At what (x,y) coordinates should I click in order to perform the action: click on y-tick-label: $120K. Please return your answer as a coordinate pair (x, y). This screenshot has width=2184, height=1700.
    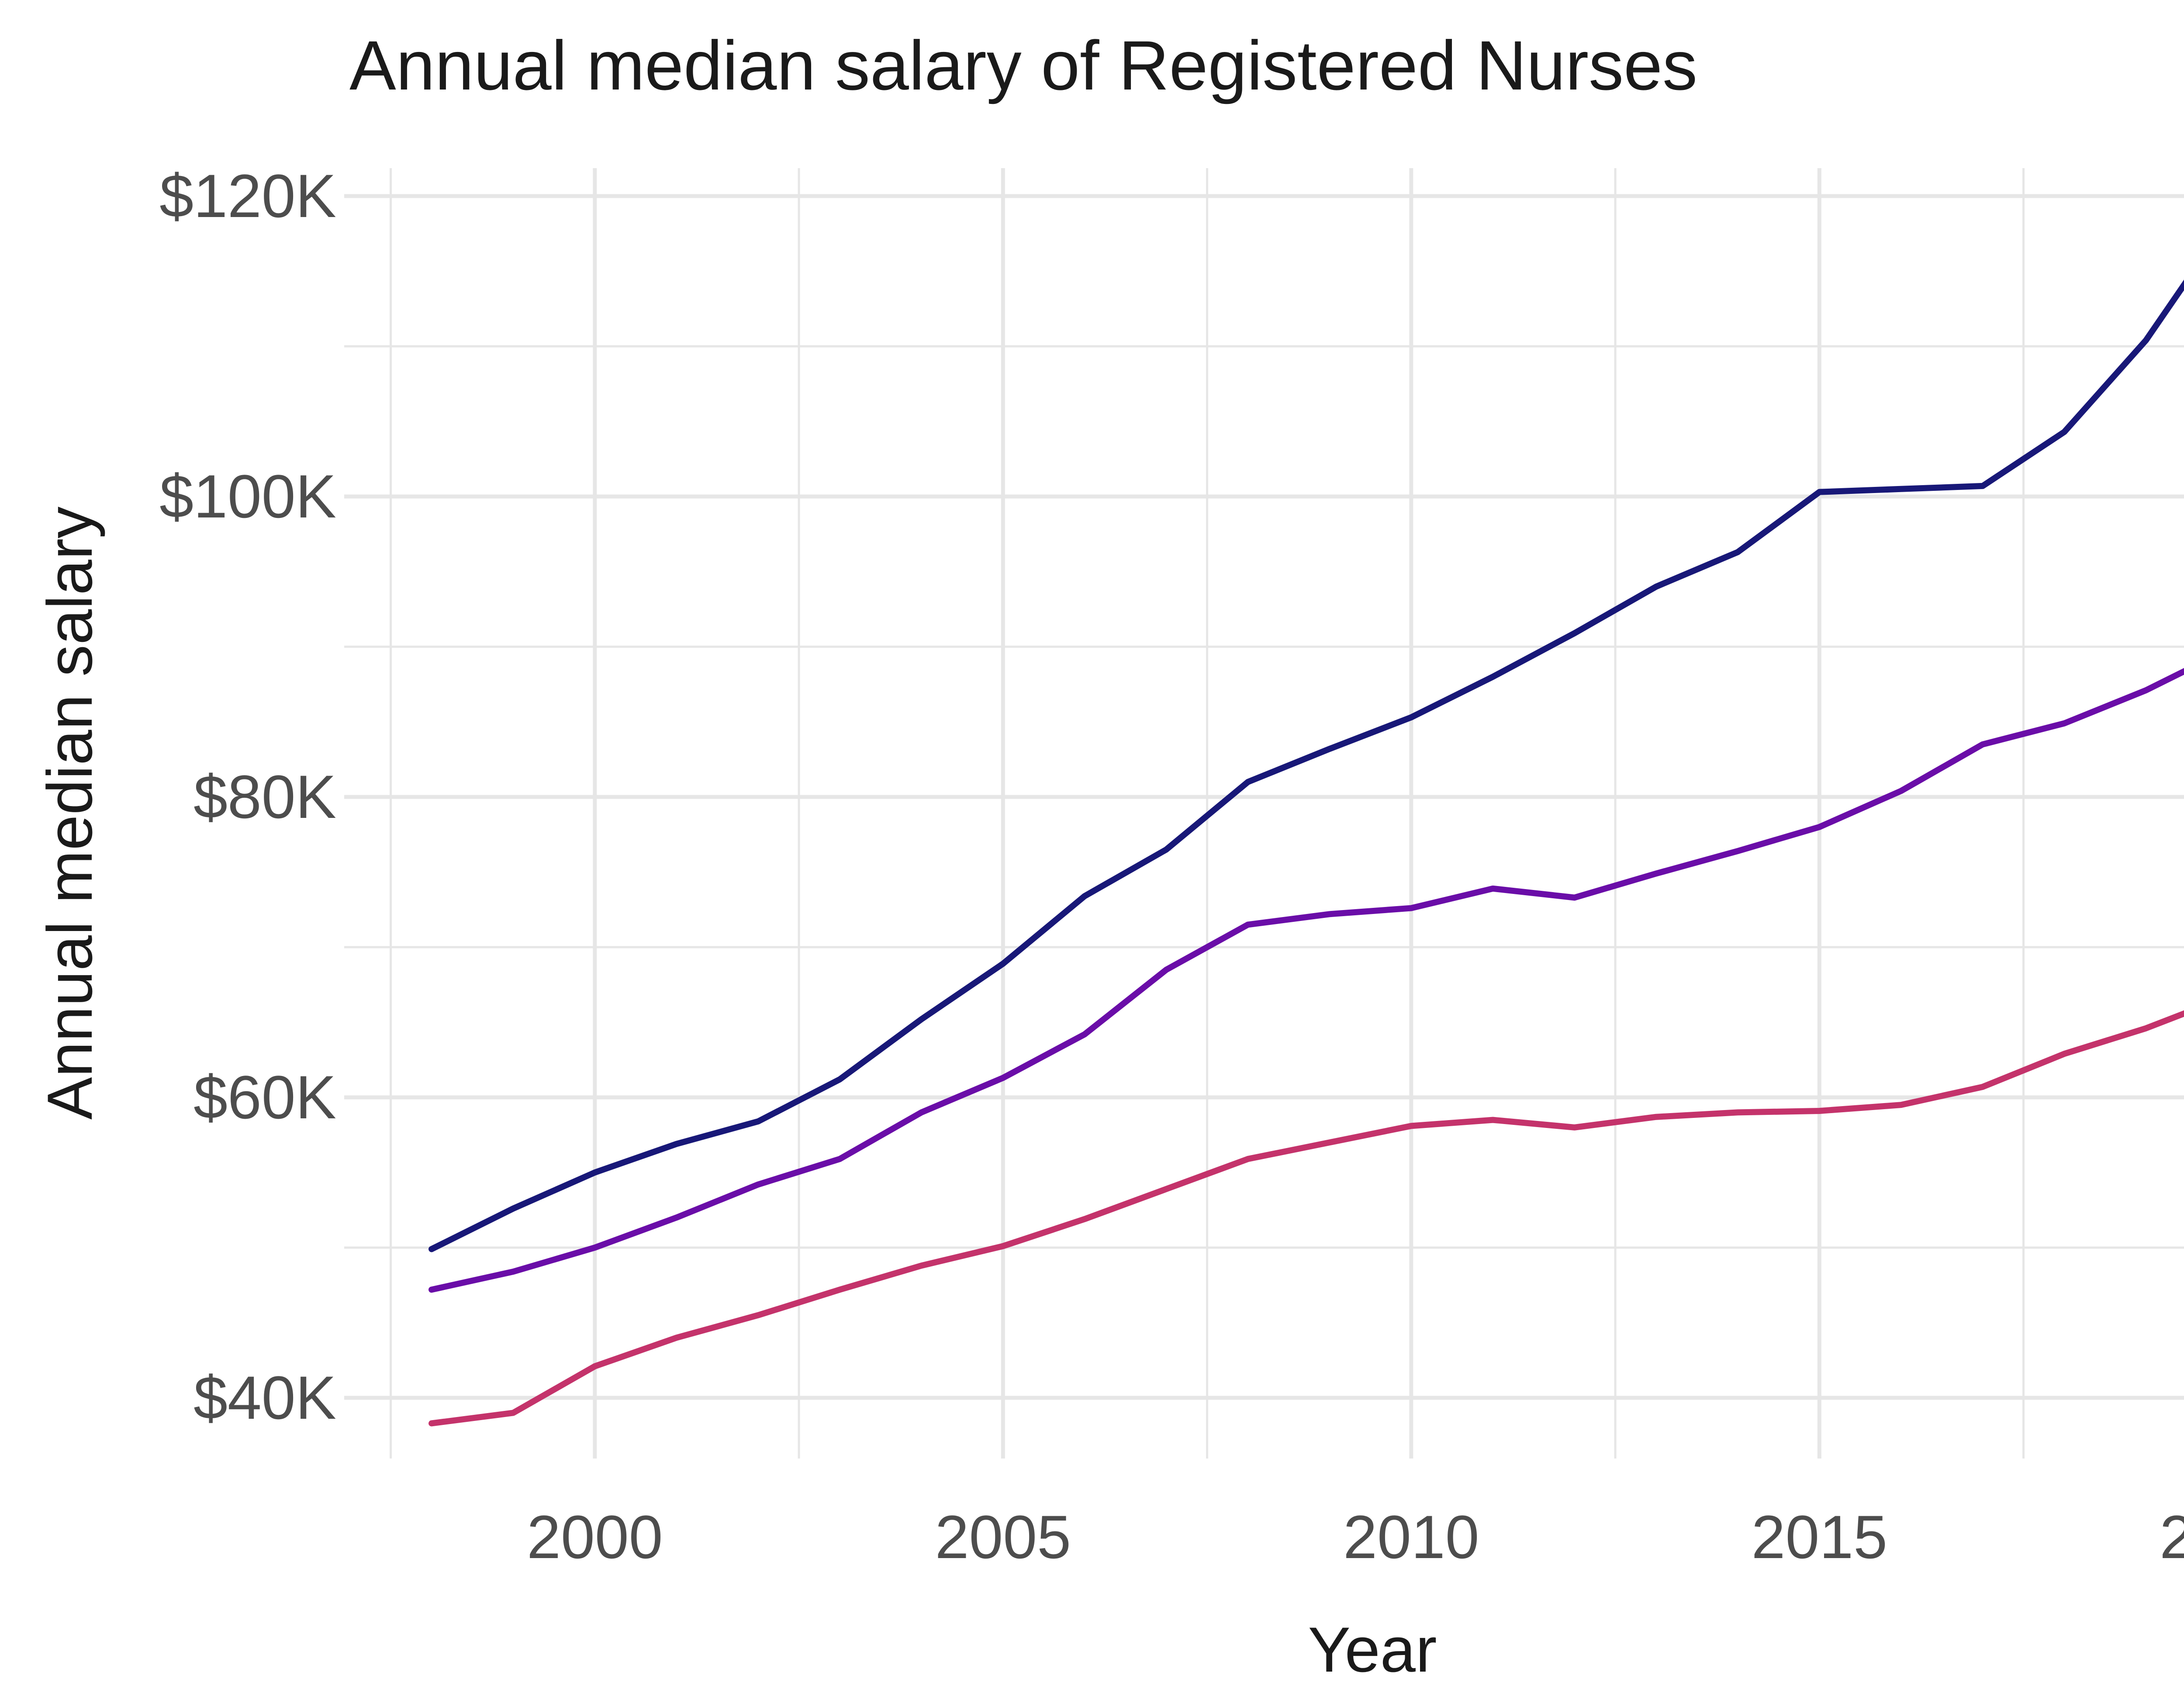
    Looking at the image, I should click on (247, 196).